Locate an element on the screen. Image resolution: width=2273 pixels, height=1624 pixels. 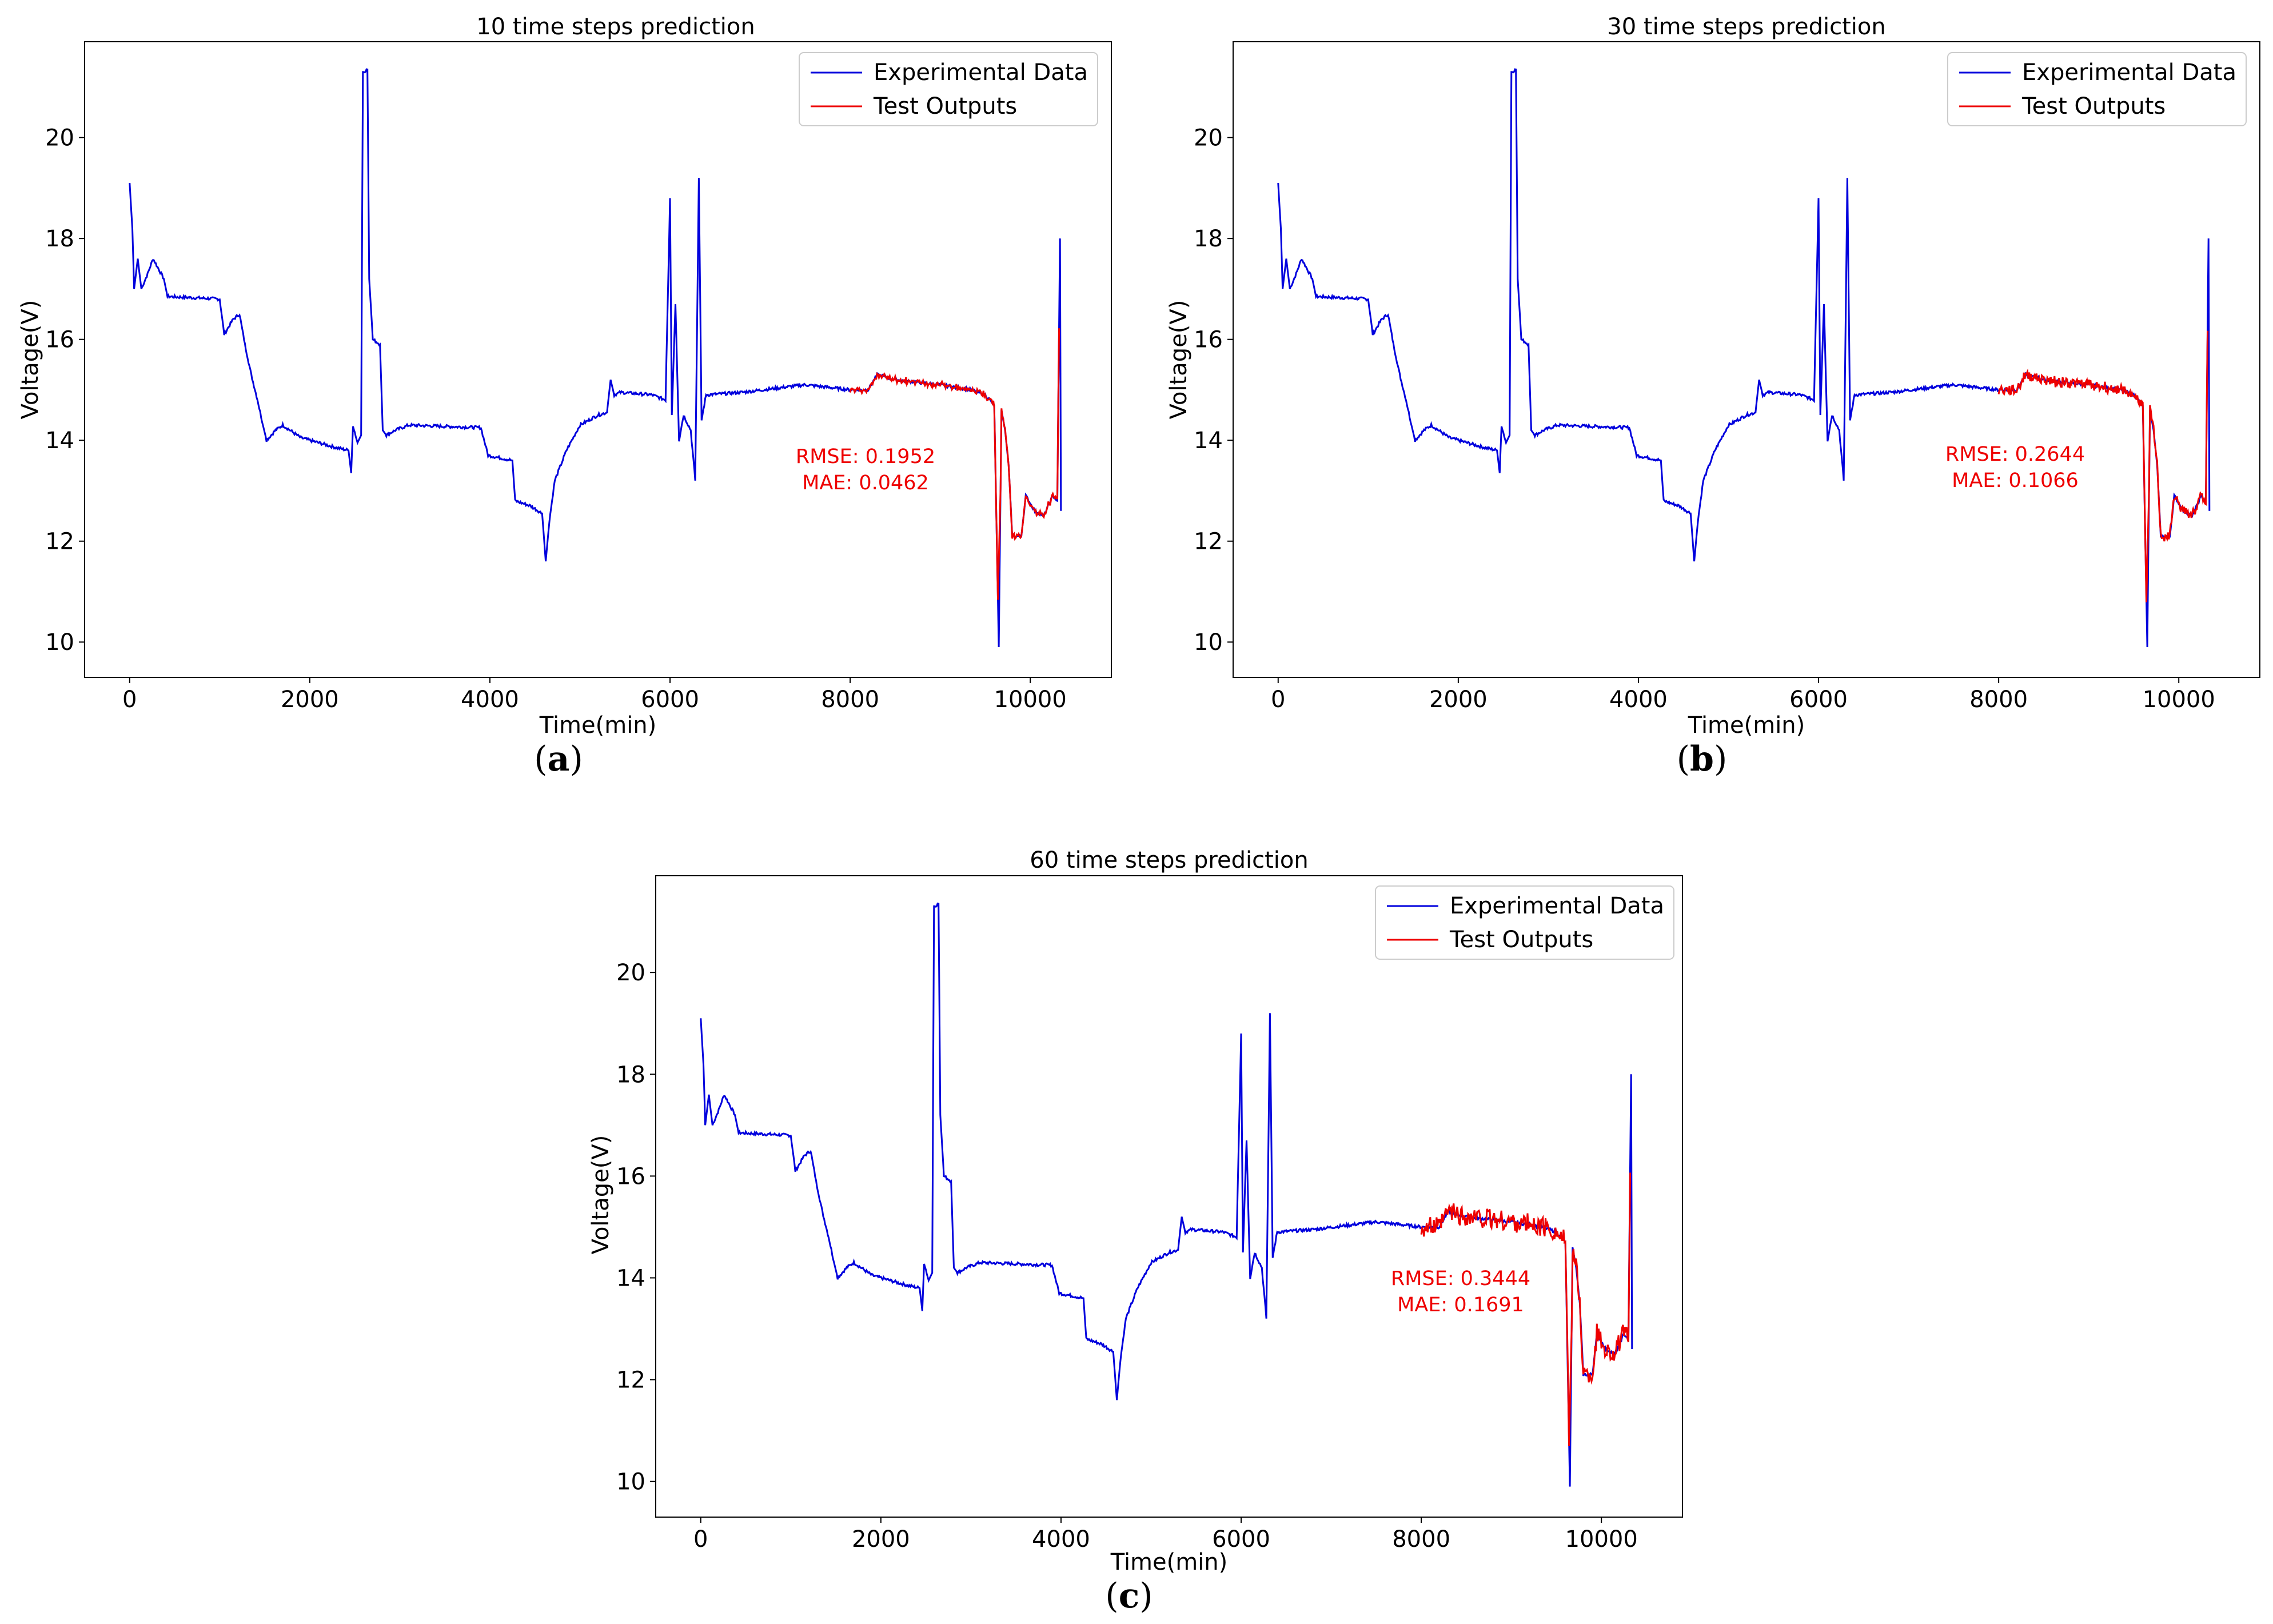
panel-b-mae-annotation: MAE: 0.1066 is located at coordinates (2016, 481).